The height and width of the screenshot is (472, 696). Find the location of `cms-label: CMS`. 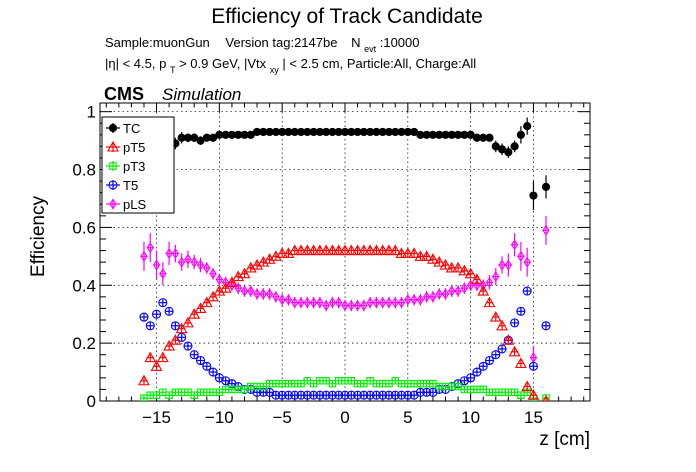

cms-label: CMS is located at coordinates (124, 94).